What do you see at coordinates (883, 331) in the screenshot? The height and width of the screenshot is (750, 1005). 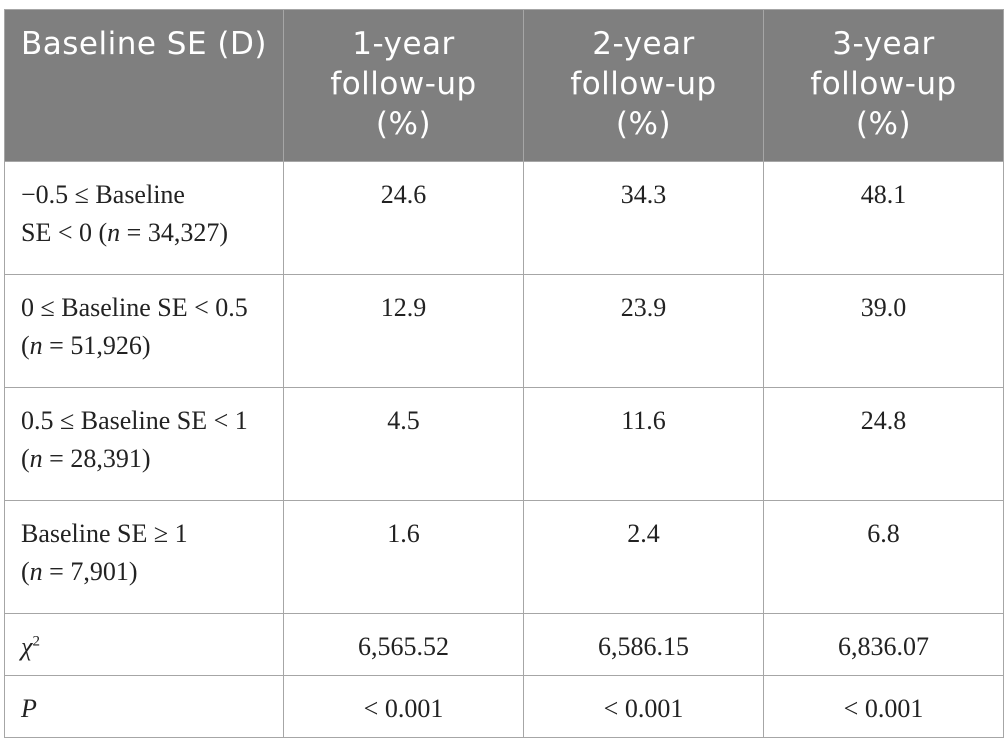 I see `value-3-year: 39.0` at bounding box center [883, 331].